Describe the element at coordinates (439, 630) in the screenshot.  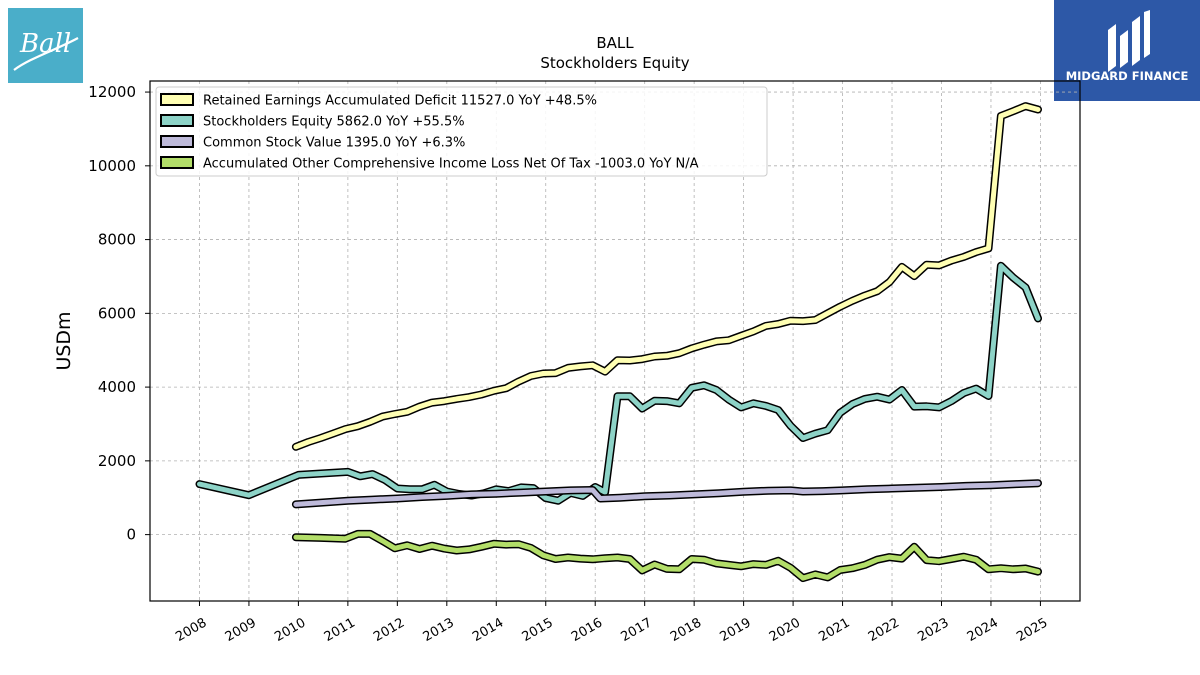
I see `x-tick-label: 2013` at that location.